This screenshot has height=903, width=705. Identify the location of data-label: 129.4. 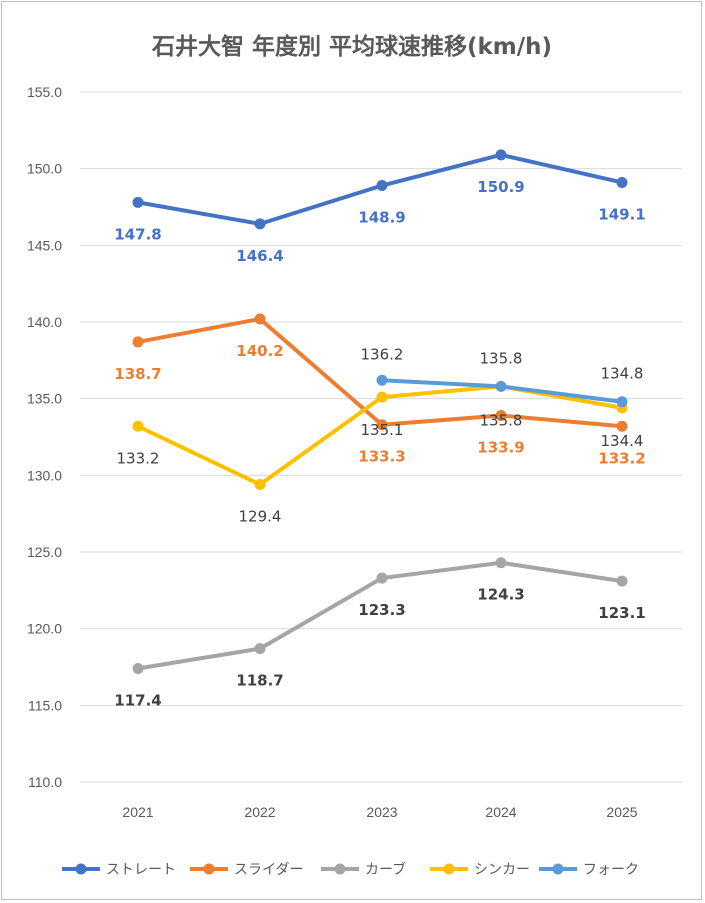
(260, 517).